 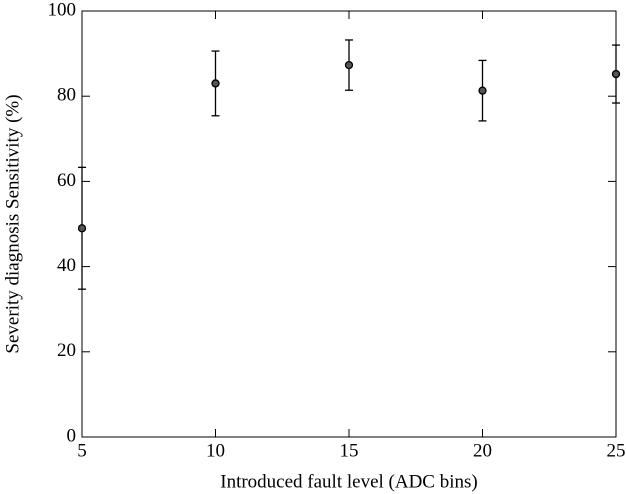 What do you see at coordinates (66, 180) in the screenshot?
I see `y-tick-label: 60` at bounding box center [66, 180].